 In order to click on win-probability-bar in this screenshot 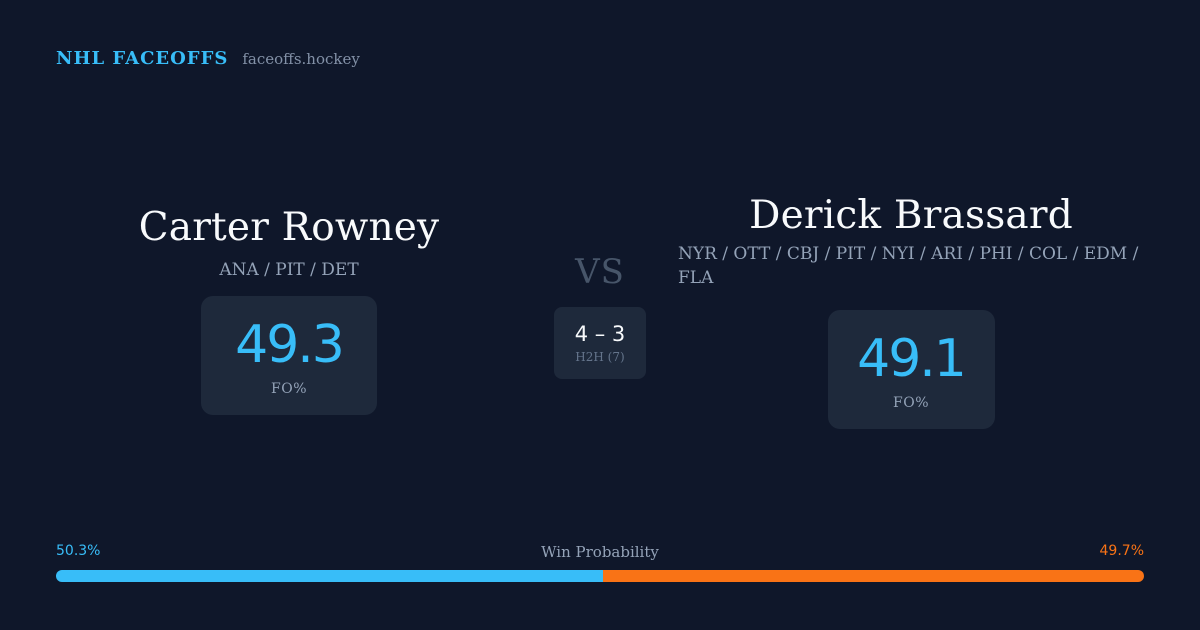, I will do `click(600, 576)`.